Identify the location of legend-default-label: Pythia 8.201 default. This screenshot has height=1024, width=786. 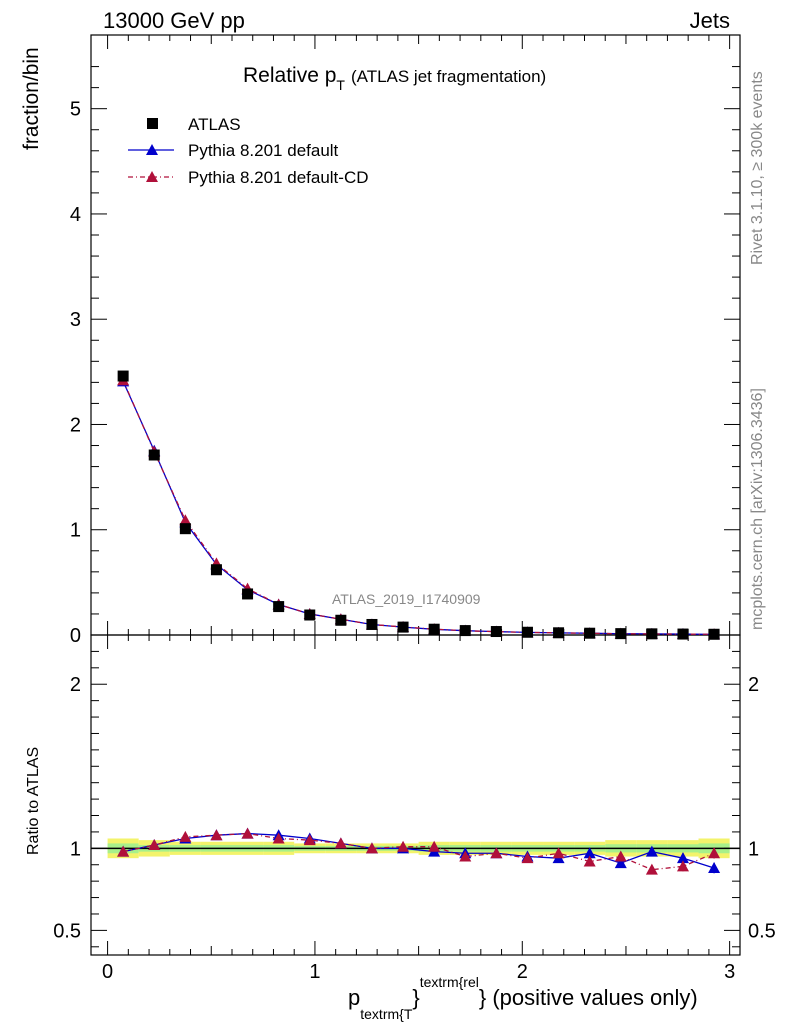
(263, 150).